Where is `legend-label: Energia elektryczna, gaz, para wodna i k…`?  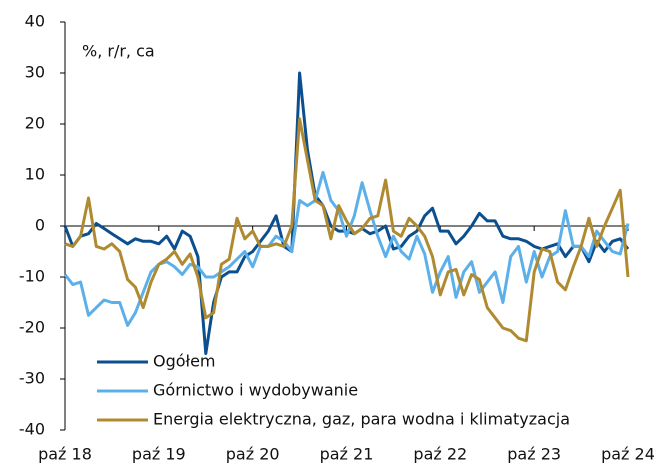 legend-label: Energia elektryczna, gaz, para wodna i k… is located at coordinates (361, 419).